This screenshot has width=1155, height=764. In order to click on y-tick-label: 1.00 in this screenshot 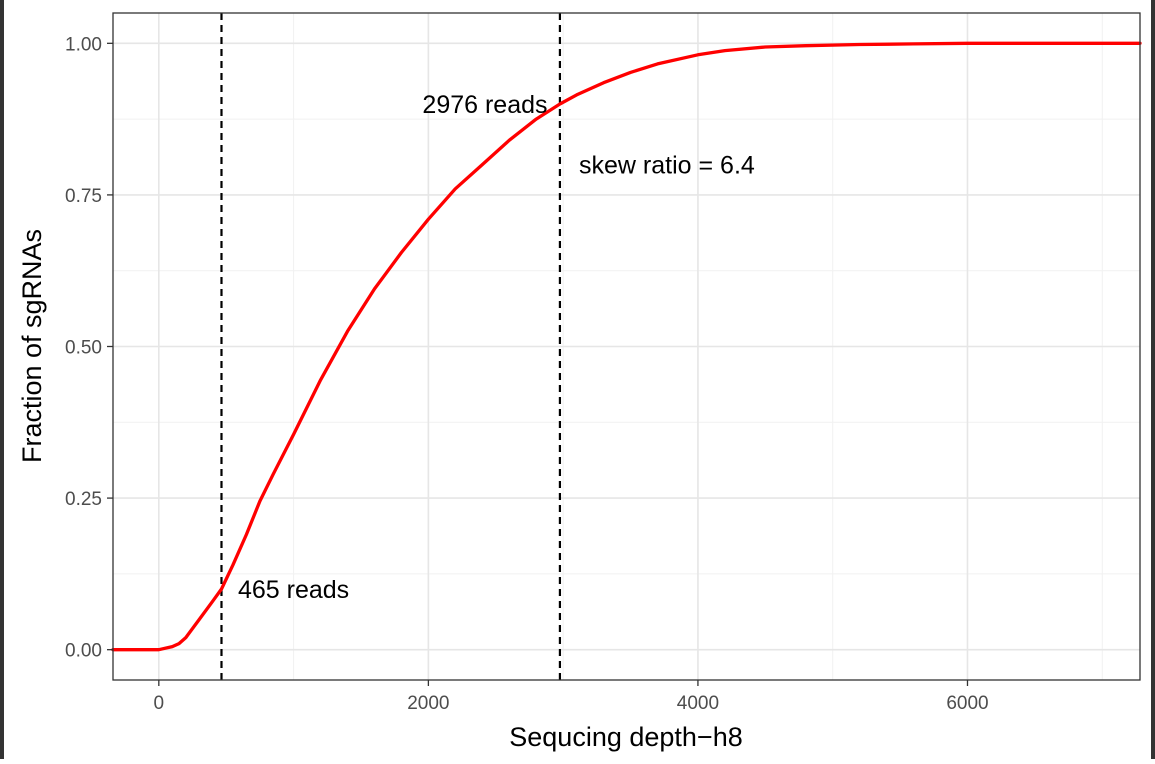, I will do `click(83, 44)`.